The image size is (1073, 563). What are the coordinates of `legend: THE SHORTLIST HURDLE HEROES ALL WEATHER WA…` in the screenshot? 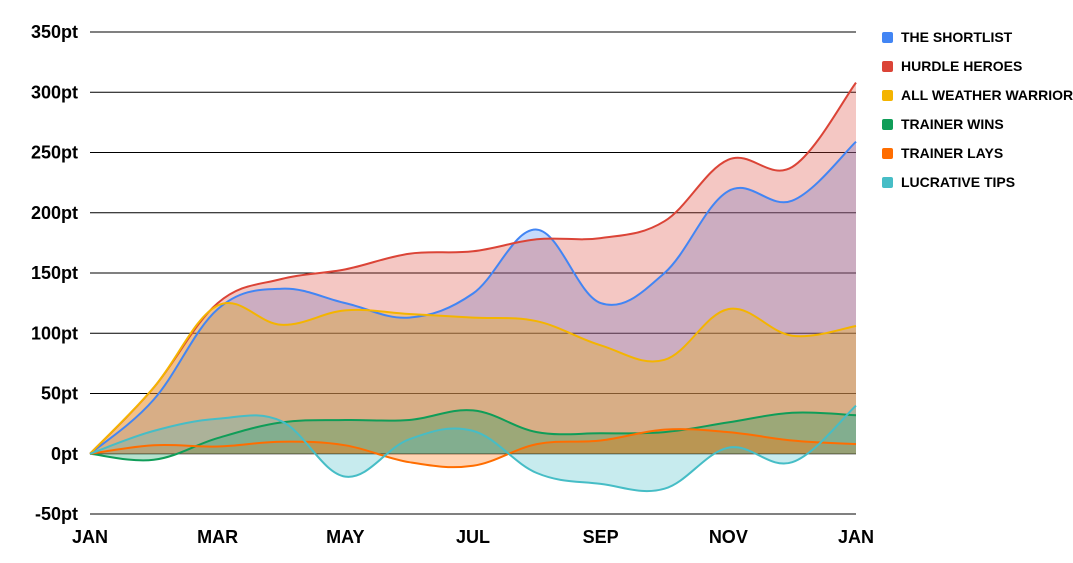 It's located at (977, 109).